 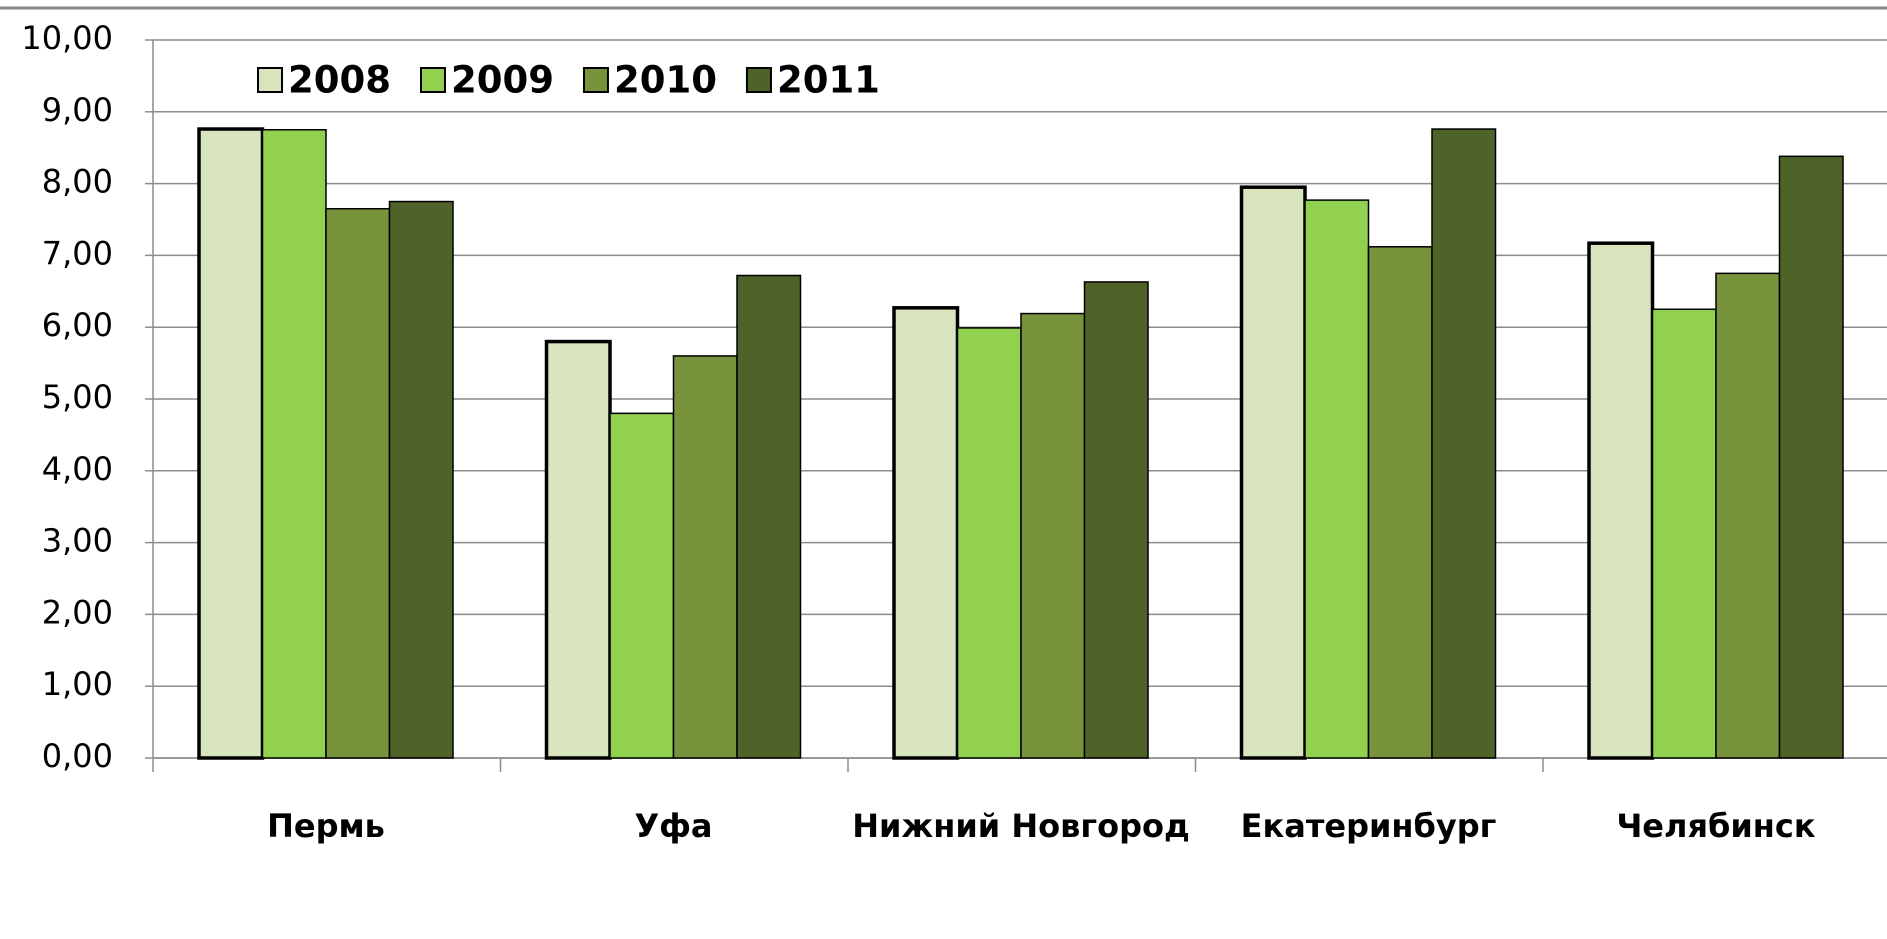 What do you see at coordinates (77, 469) in the screenshot?
I see `y-tick-label: 4,00` at bounding box center [77, 469].